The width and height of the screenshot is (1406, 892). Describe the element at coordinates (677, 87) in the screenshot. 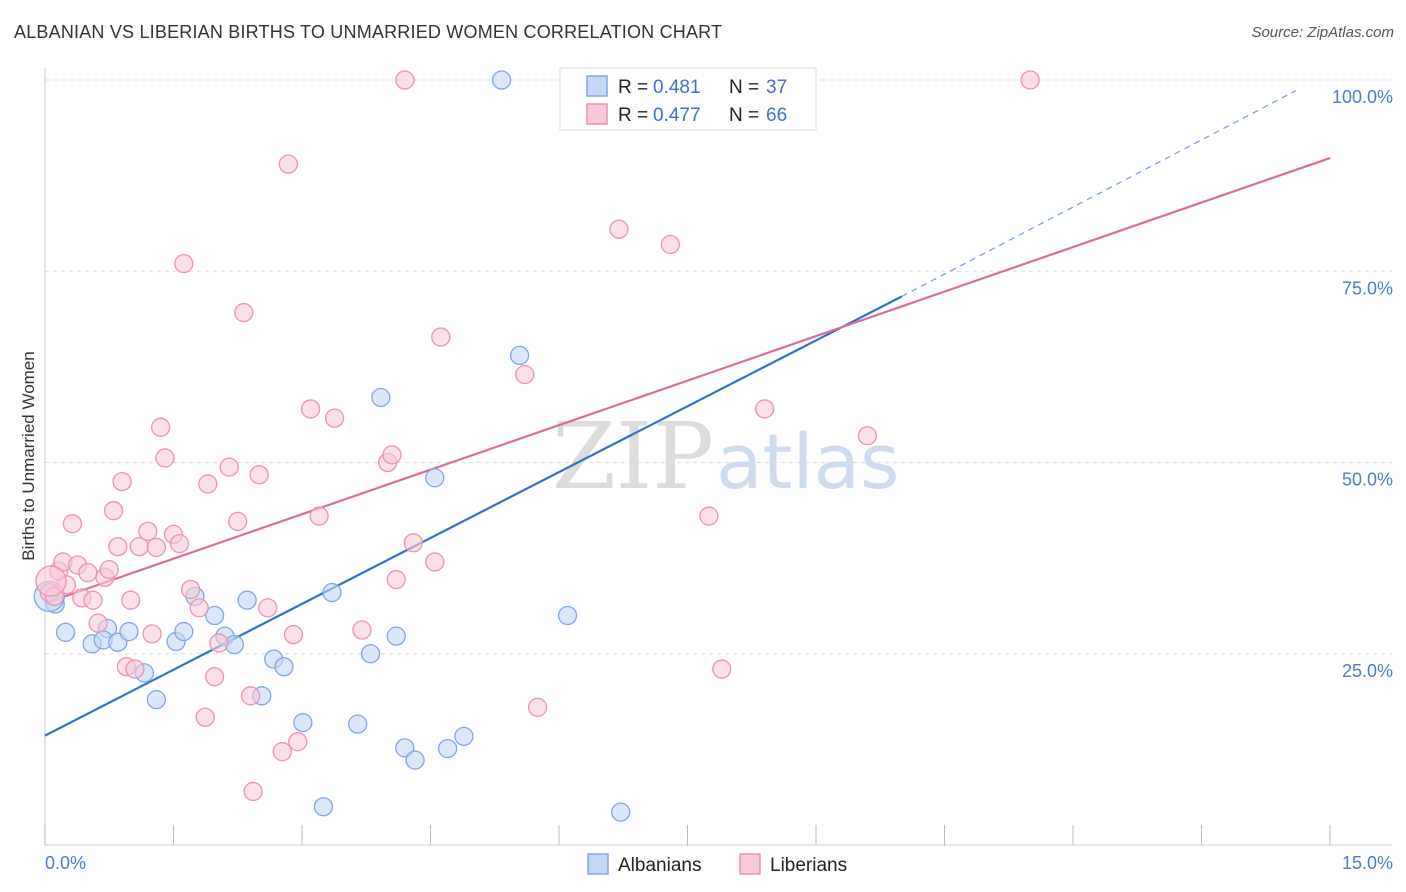

I see `legend-r-value-1: 0.481` at that location.